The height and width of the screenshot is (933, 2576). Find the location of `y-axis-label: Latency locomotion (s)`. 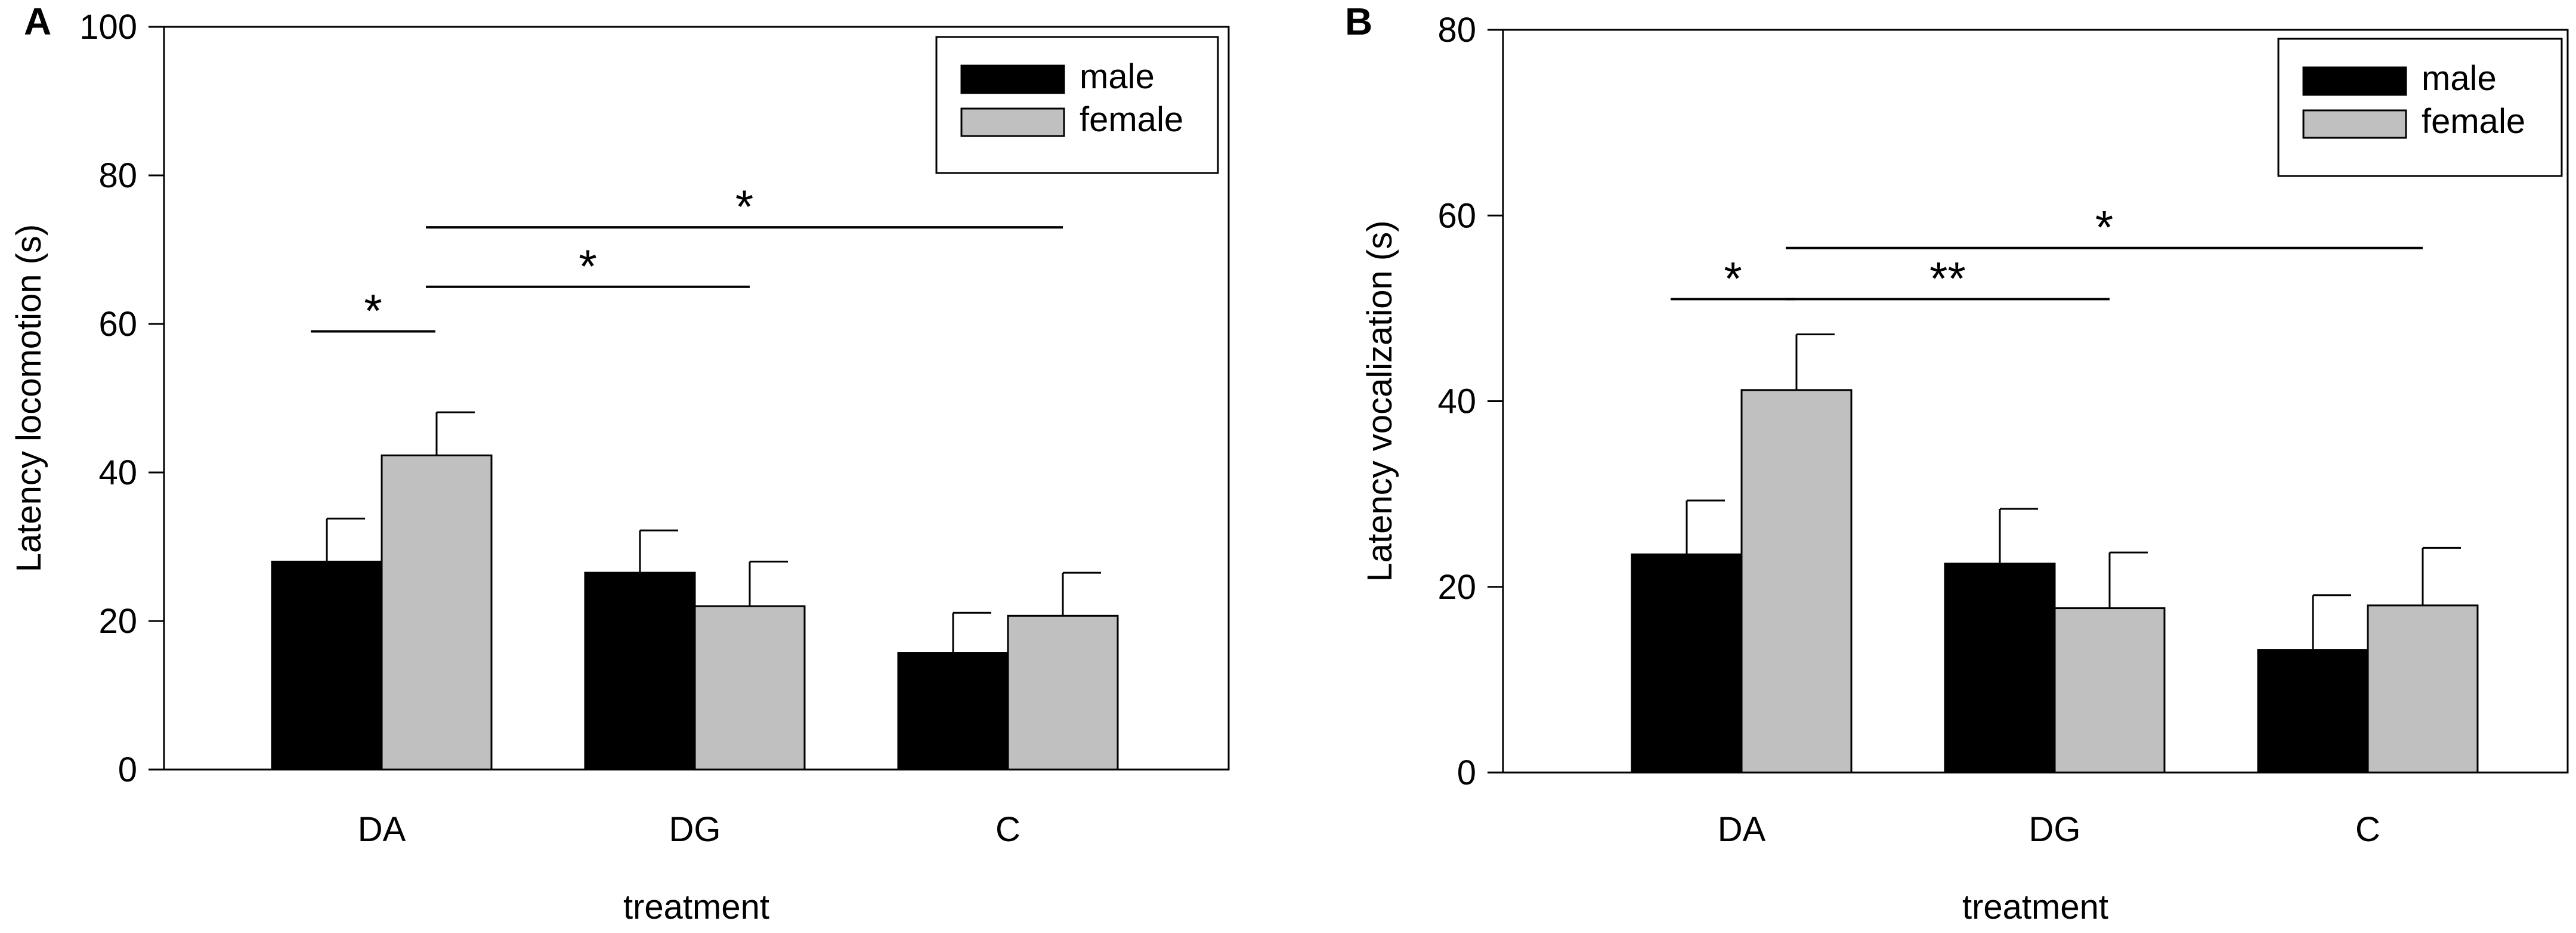

y-axis-label: Latency locomotion (s) is located at coordinates (29, 398).